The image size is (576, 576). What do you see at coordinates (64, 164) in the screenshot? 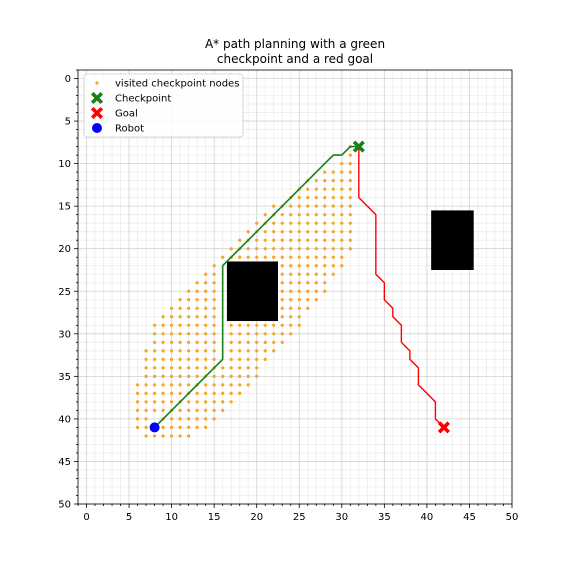
I see `y-tick-label: 10` at bounding box center [64, 164].